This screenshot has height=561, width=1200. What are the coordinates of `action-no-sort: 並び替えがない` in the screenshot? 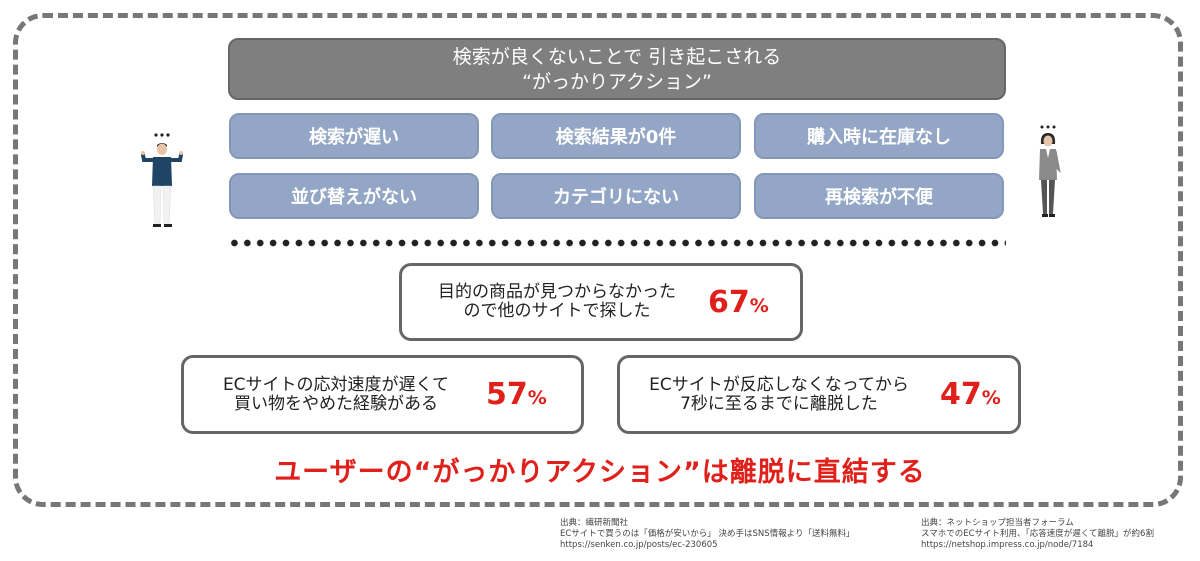 It's located at (354, 196).